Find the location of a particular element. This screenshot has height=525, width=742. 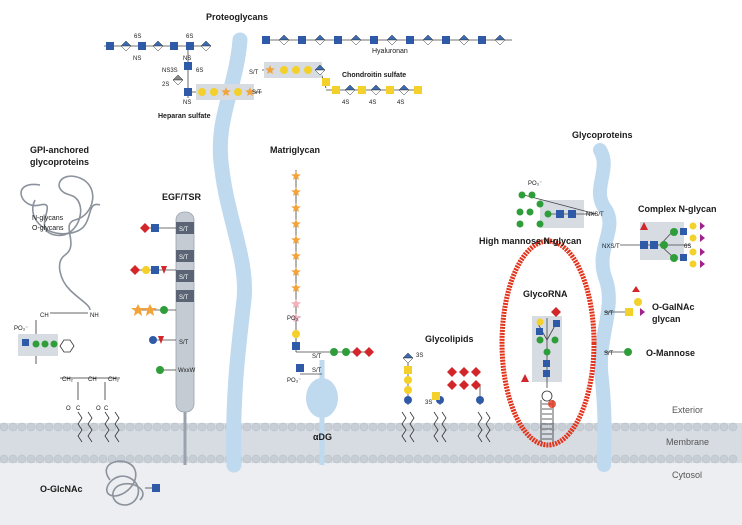

o-glcnac-label: O-GlcNAc is located at coordinates (61, 489).